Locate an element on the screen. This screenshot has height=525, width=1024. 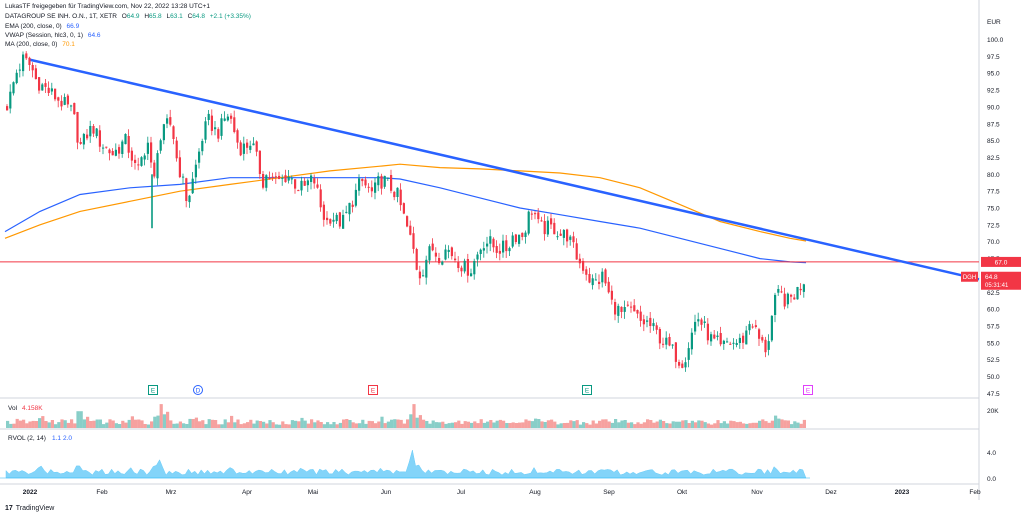
ohlc-c-label: C is located at coordinates (190, 16).